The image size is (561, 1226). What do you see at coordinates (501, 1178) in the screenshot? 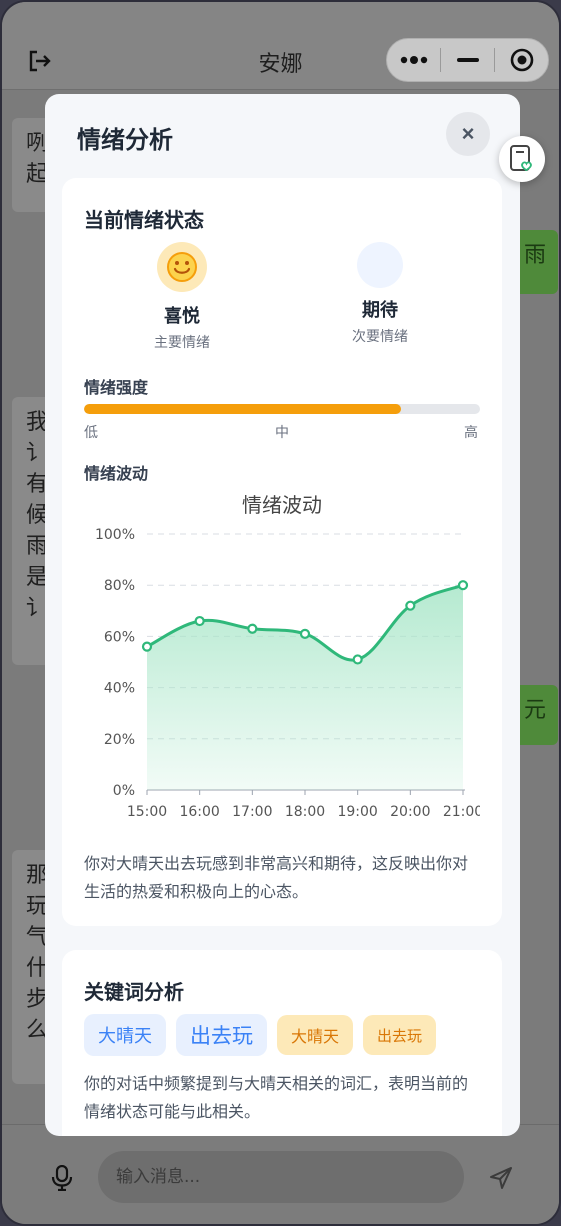
I see `send-icon` at bounding box center [501, 1178].